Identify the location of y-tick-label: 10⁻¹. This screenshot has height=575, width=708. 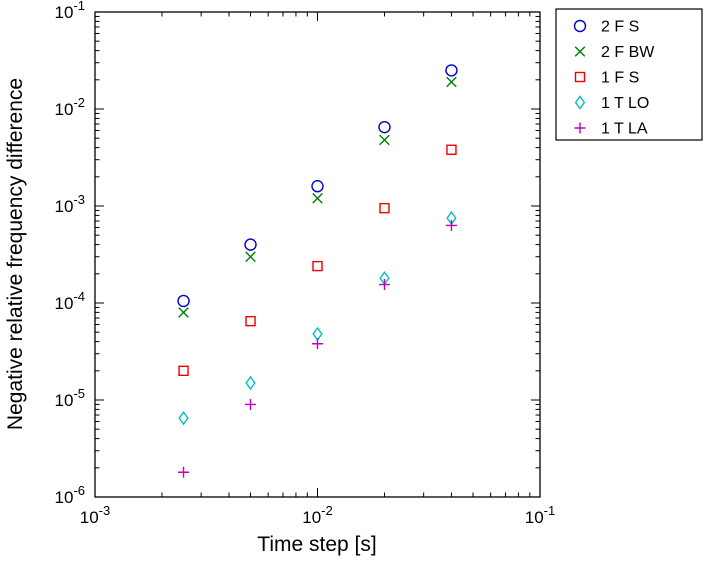
(70, 11).